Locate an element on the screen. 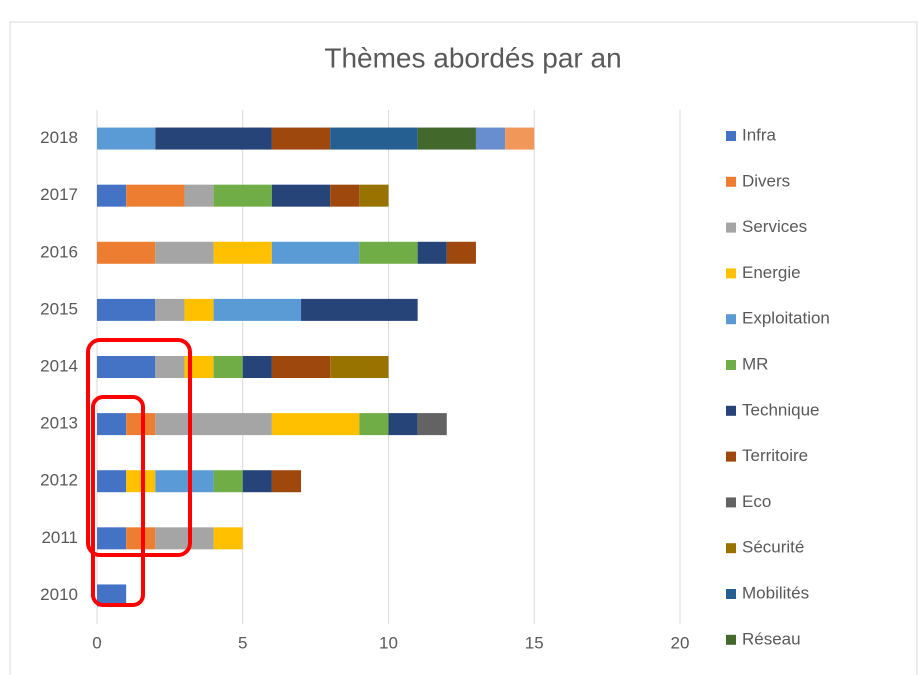  y-tick-label: 2014 is located at coordinates (59, 365).